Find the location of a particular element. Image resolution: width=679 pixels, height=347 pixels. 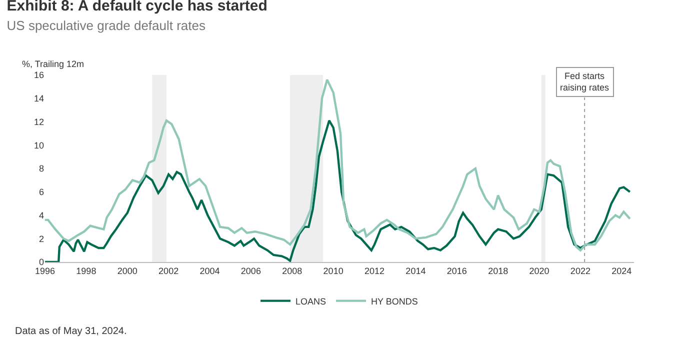

x-tick-label: 2018 is located at coordinates (498, 271).